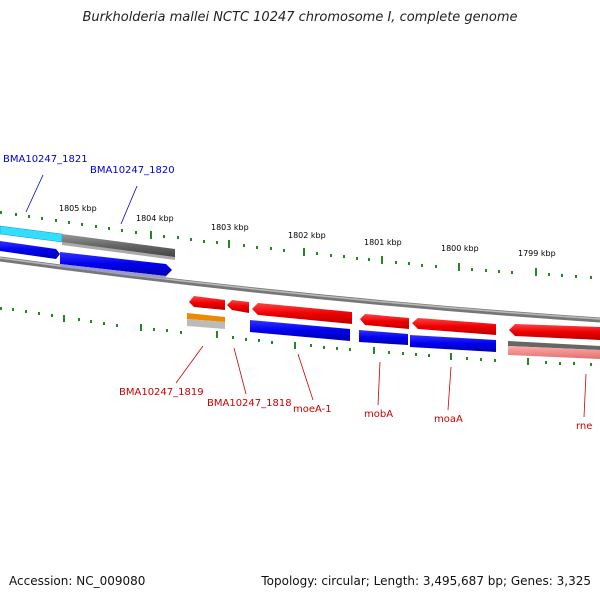  What do you see at coordinates (249, 403) in the screenshot?
I see `gene-label: BMA10247_1818` at bounding box center [249, 403].